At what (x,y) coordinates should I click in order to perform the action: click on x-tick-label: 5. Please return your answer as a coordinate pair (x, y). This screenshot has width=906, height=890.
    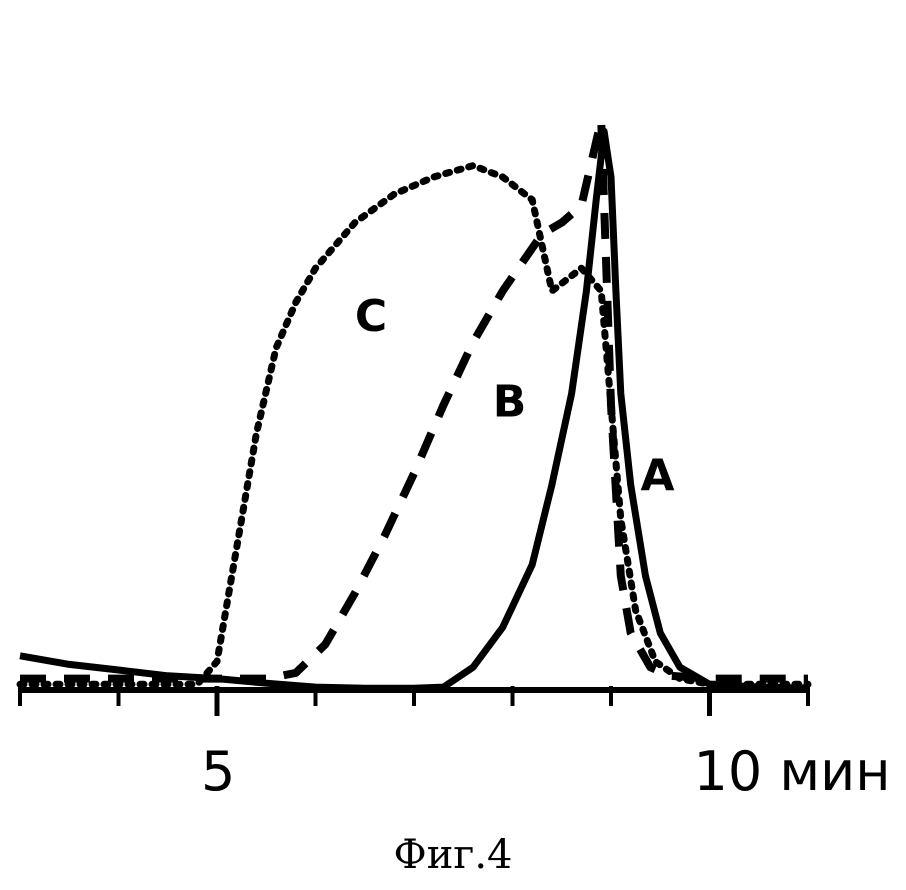
    Looking at the image, I should click on (218, 771).